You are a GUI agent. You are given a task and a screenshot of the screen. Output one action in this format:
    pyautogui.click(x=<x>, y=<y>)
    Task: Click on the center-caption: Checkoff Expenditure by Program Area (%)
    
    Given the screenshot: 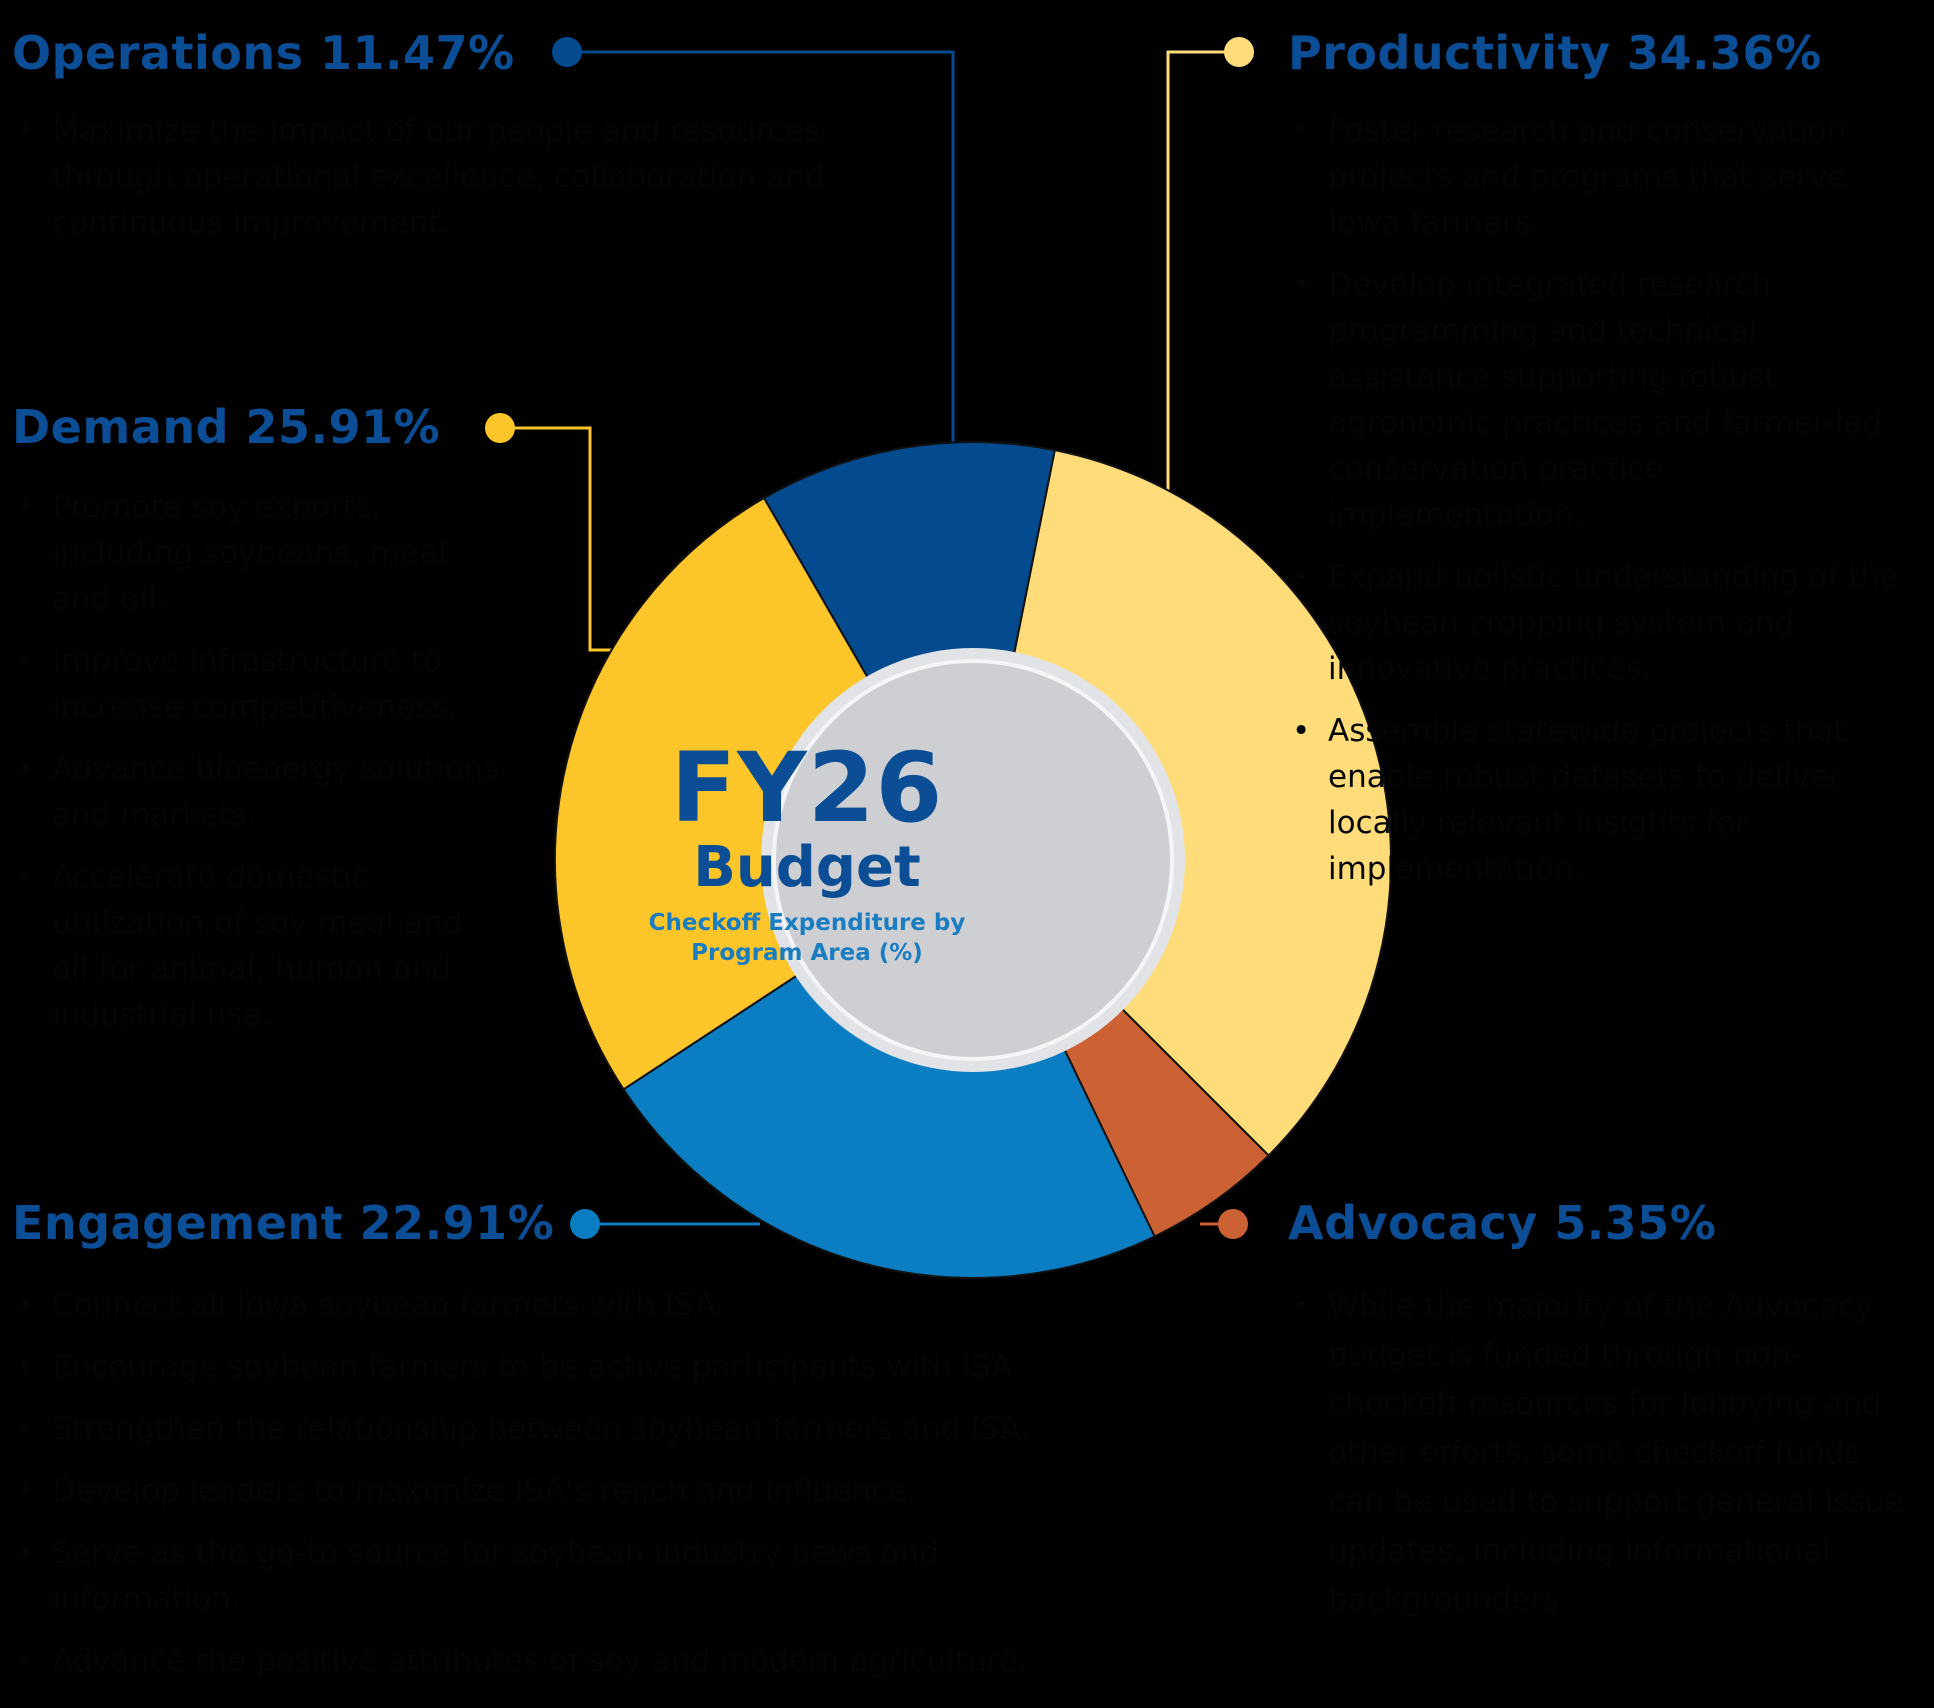 What is the action you would take?
    pyautogui.click(x=807, y=938)
    